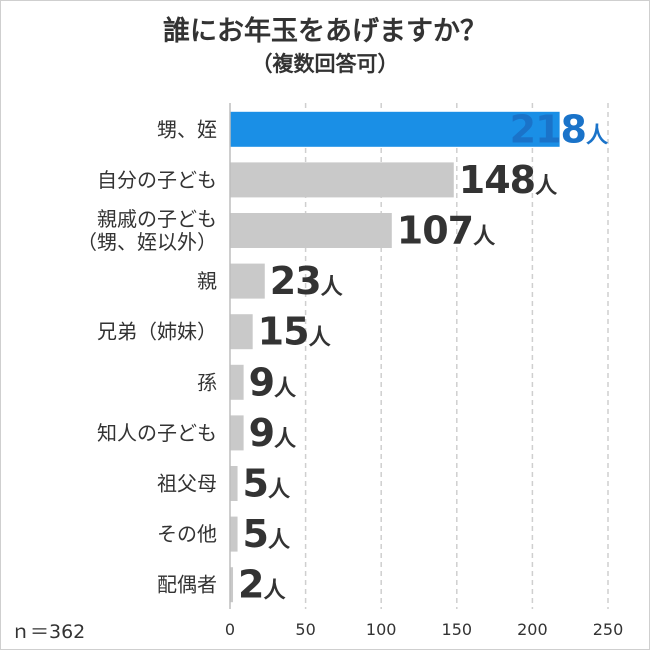 This screenshot has width=650, height=650. Describe the element at coordinates (230, 629) in the screenshot. I see `x-tick-label-0: 0` at that location.